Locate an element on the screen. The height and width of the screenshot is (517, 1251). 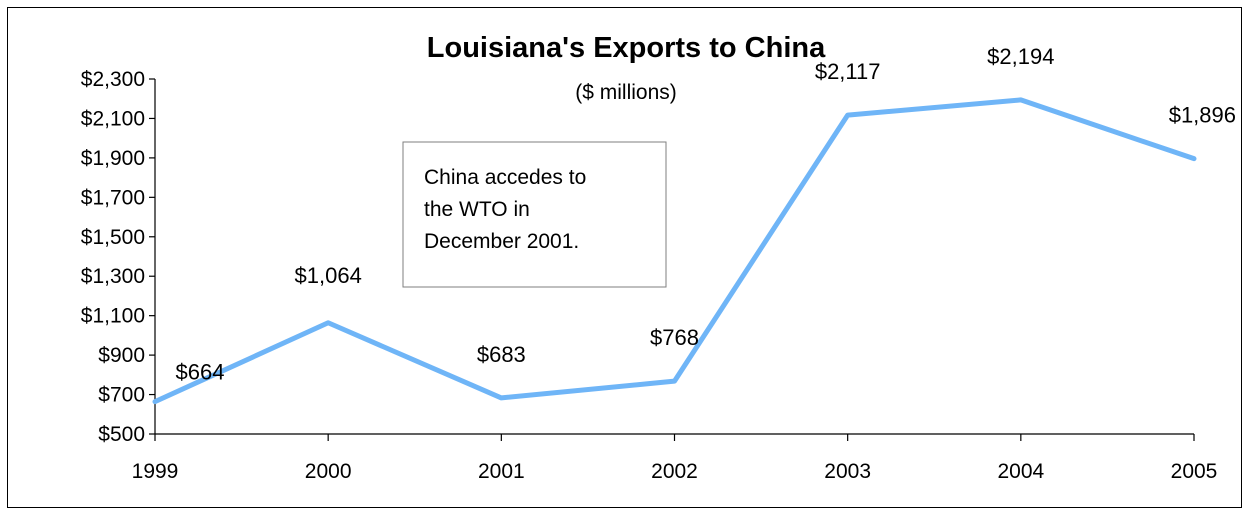
data-label: $1,064 is located at coordinates (328, 275).